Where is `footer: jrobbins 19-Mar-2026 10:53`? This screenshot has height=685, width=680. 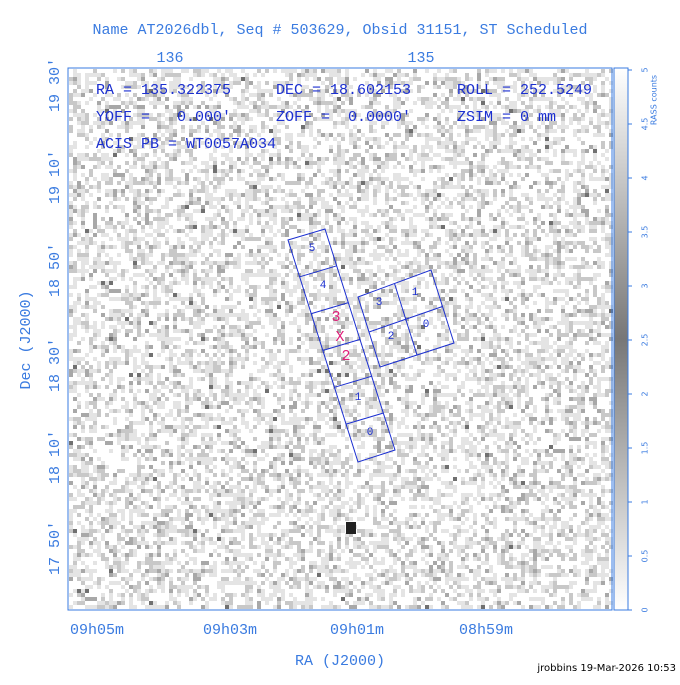 footer: jrobbins 19-Mar-2026 10:53 is located at coordinates (606, 668).